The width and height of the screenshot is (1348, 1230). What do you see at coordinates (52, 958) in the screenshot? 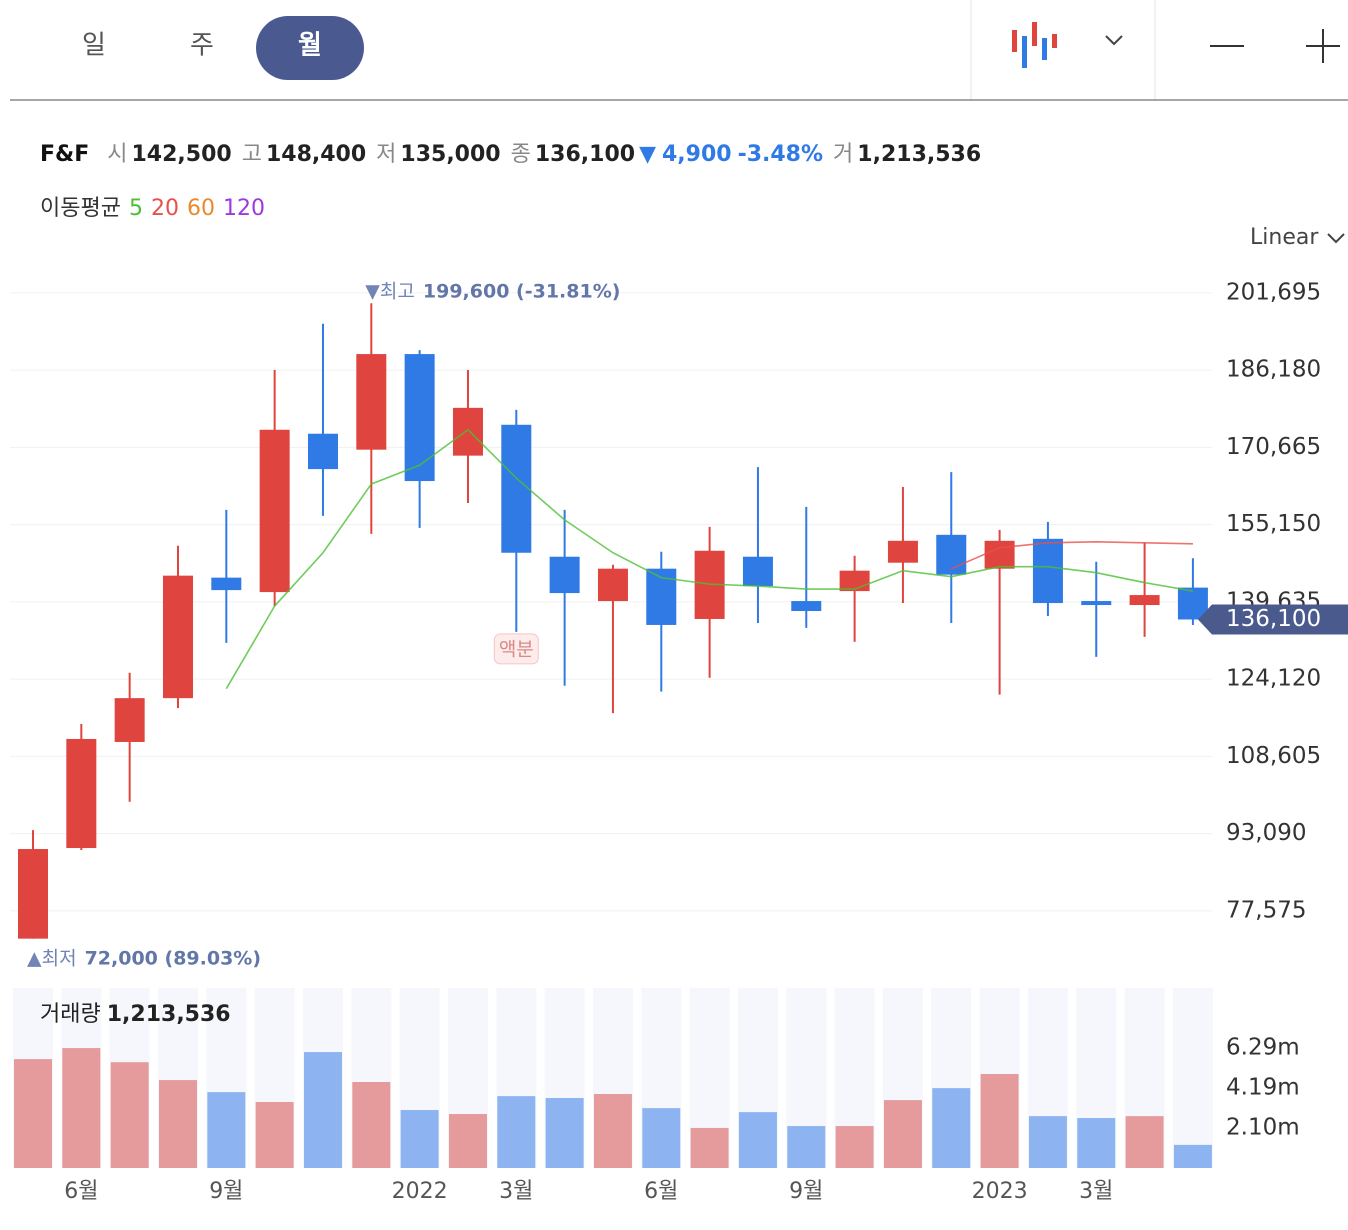
I see `annotation-marker: ▲최저` at bounding box center [52, 958].